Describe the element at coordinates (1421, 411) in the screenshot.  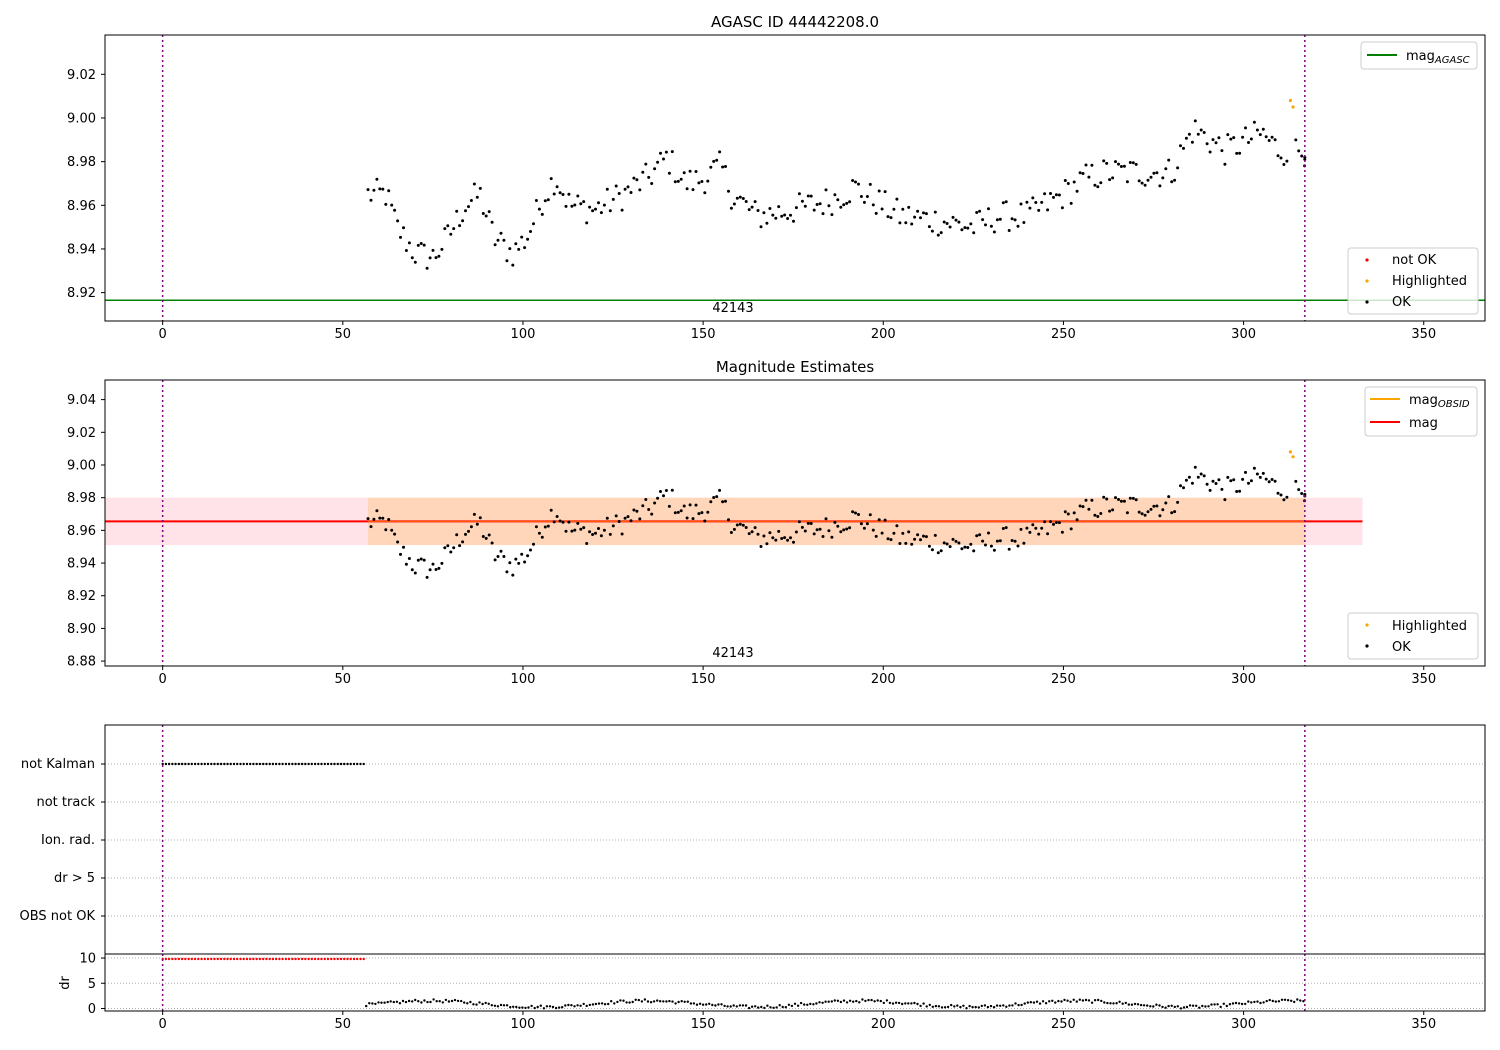
I see `panel-2-line-legend: magOBSID mag` at that location.